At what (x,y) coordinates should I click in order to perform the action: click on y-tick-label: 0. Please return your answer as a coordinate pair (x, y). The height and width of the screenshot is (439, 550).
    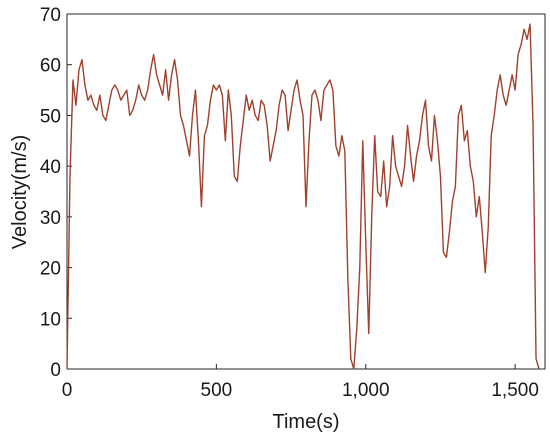
    Looking at the image, I should click on (55, 370).